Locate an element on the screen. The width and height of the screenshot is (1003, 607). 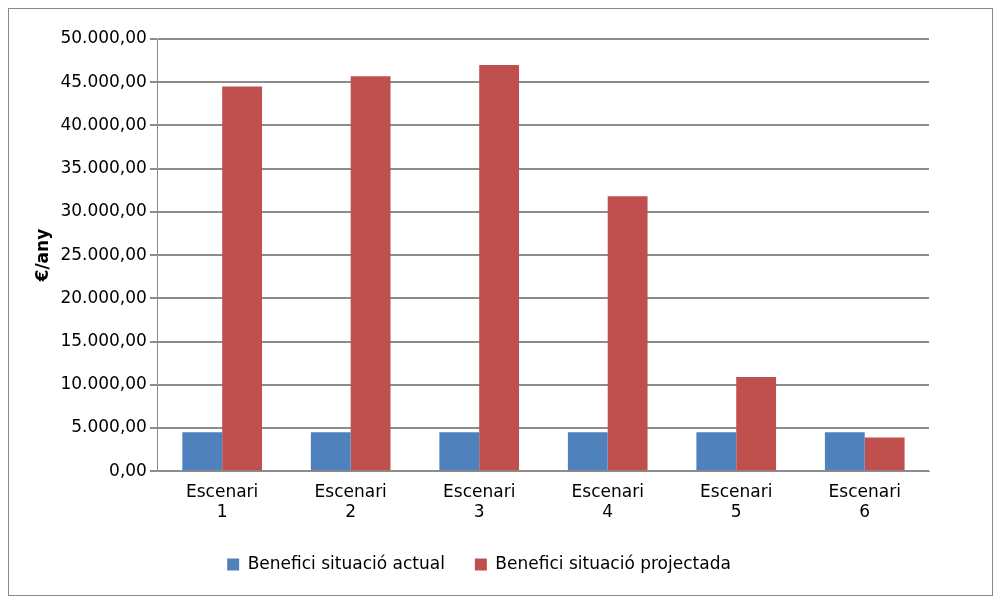
x-tick-label: Escenari 3 is located at coordinates (479, 501).